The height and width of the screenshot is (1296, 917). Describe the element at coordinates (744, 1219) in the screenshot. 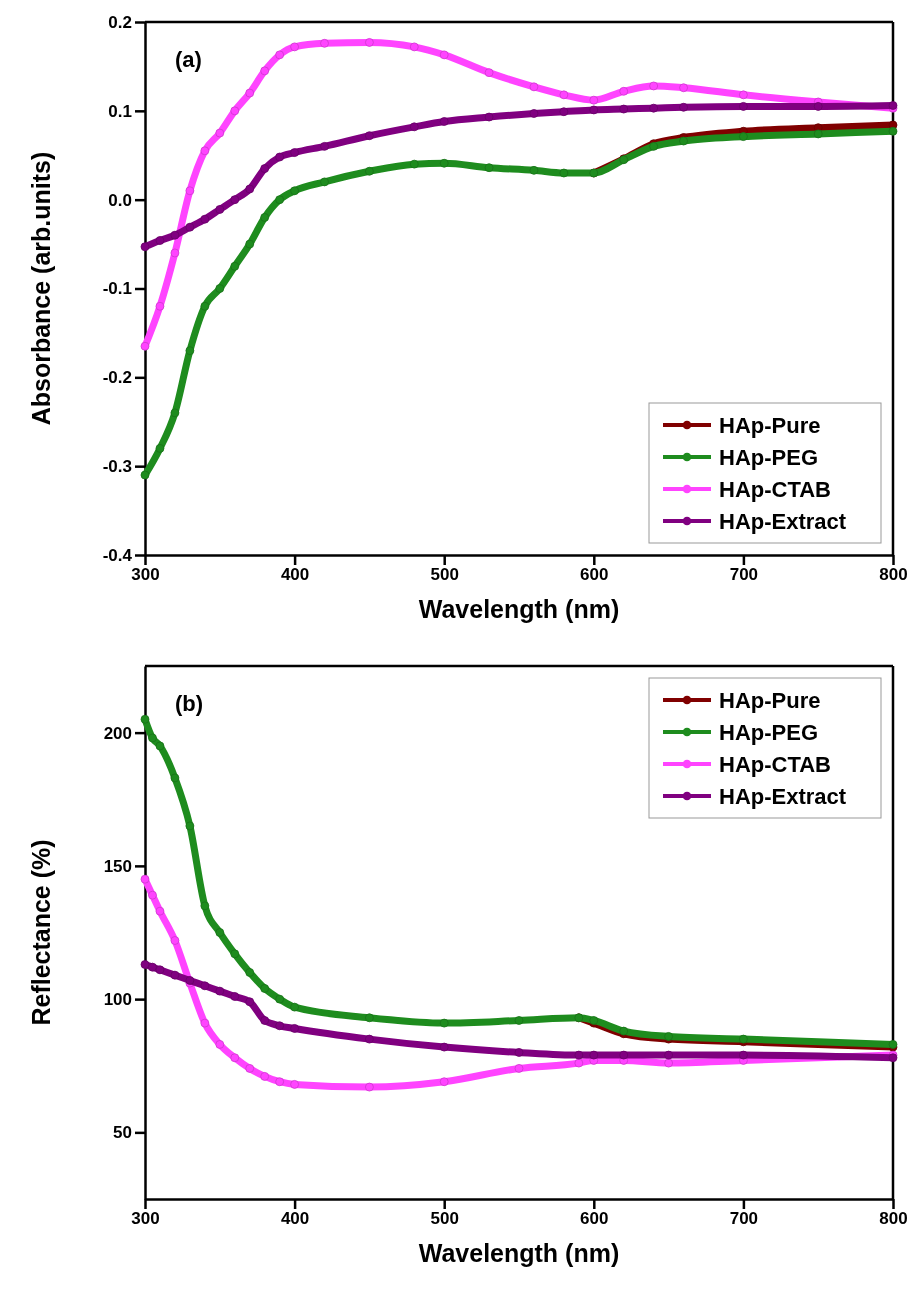

I see `x-tick-label: 700` at that location.